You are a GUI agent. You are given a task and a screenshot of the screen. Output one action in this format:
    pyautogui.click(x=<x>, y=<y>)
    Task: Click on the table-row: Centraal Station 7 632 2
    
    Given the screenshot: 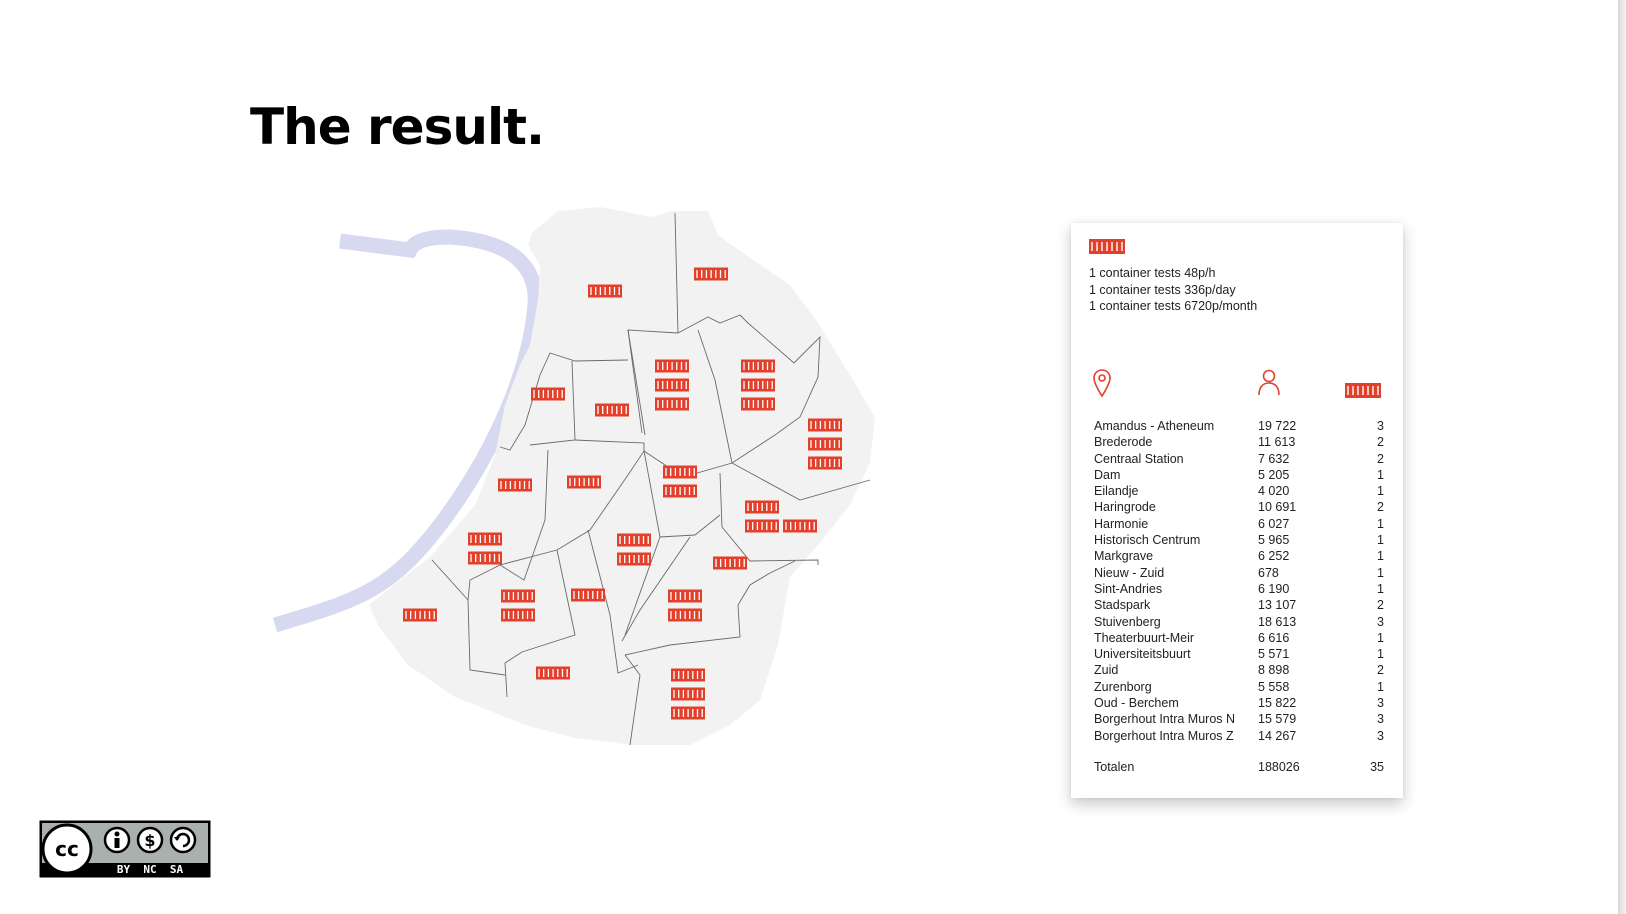 What is the action you would take?
    pyautogui.click(x=1239, y=459)
    